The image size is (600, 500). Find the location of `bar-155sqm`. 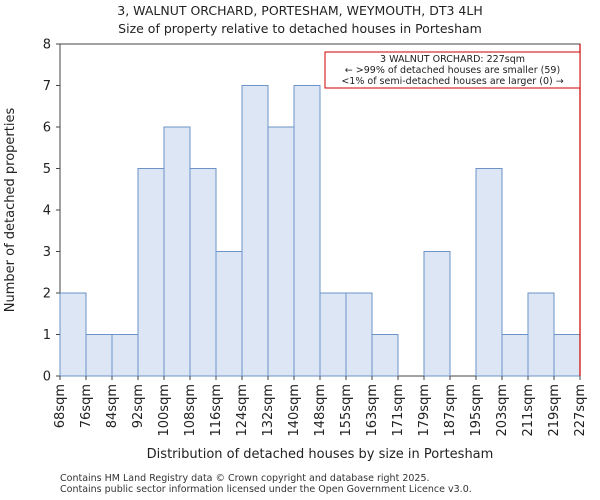

bar-155sqm is located at coordinates (359, 334).